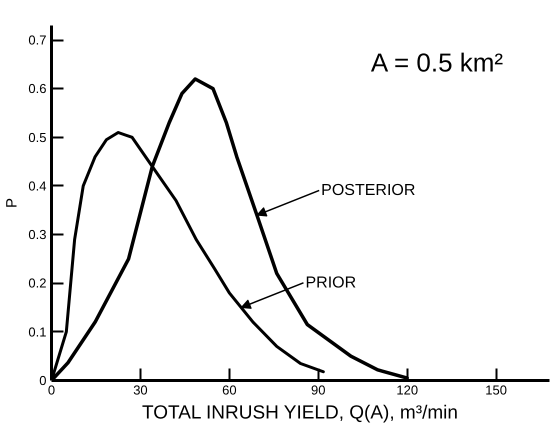  What do you see at coordinates (437, 63) in the screenshot?
I see `annotation: A = 0.5 km²` at bounding box center [437, 63].